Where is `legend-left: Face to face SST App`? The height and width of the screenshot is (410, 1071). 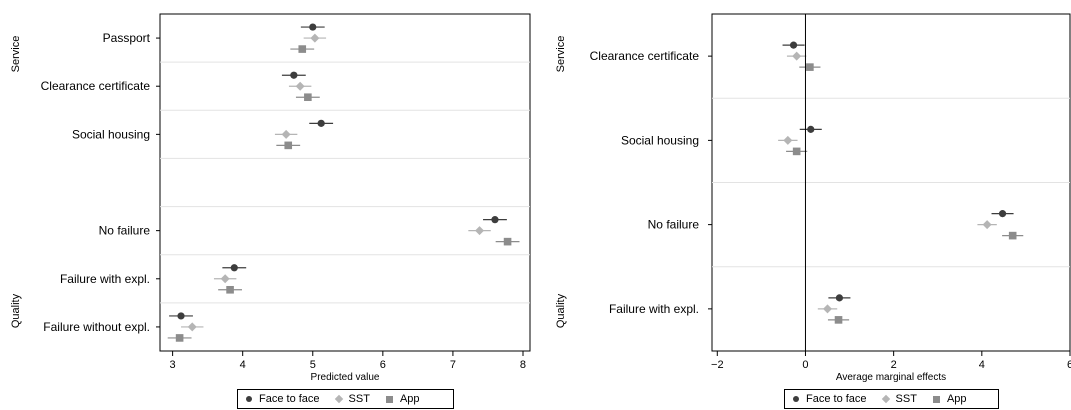 legend-left: Face to face SST App is located at coordinates (345, 399).